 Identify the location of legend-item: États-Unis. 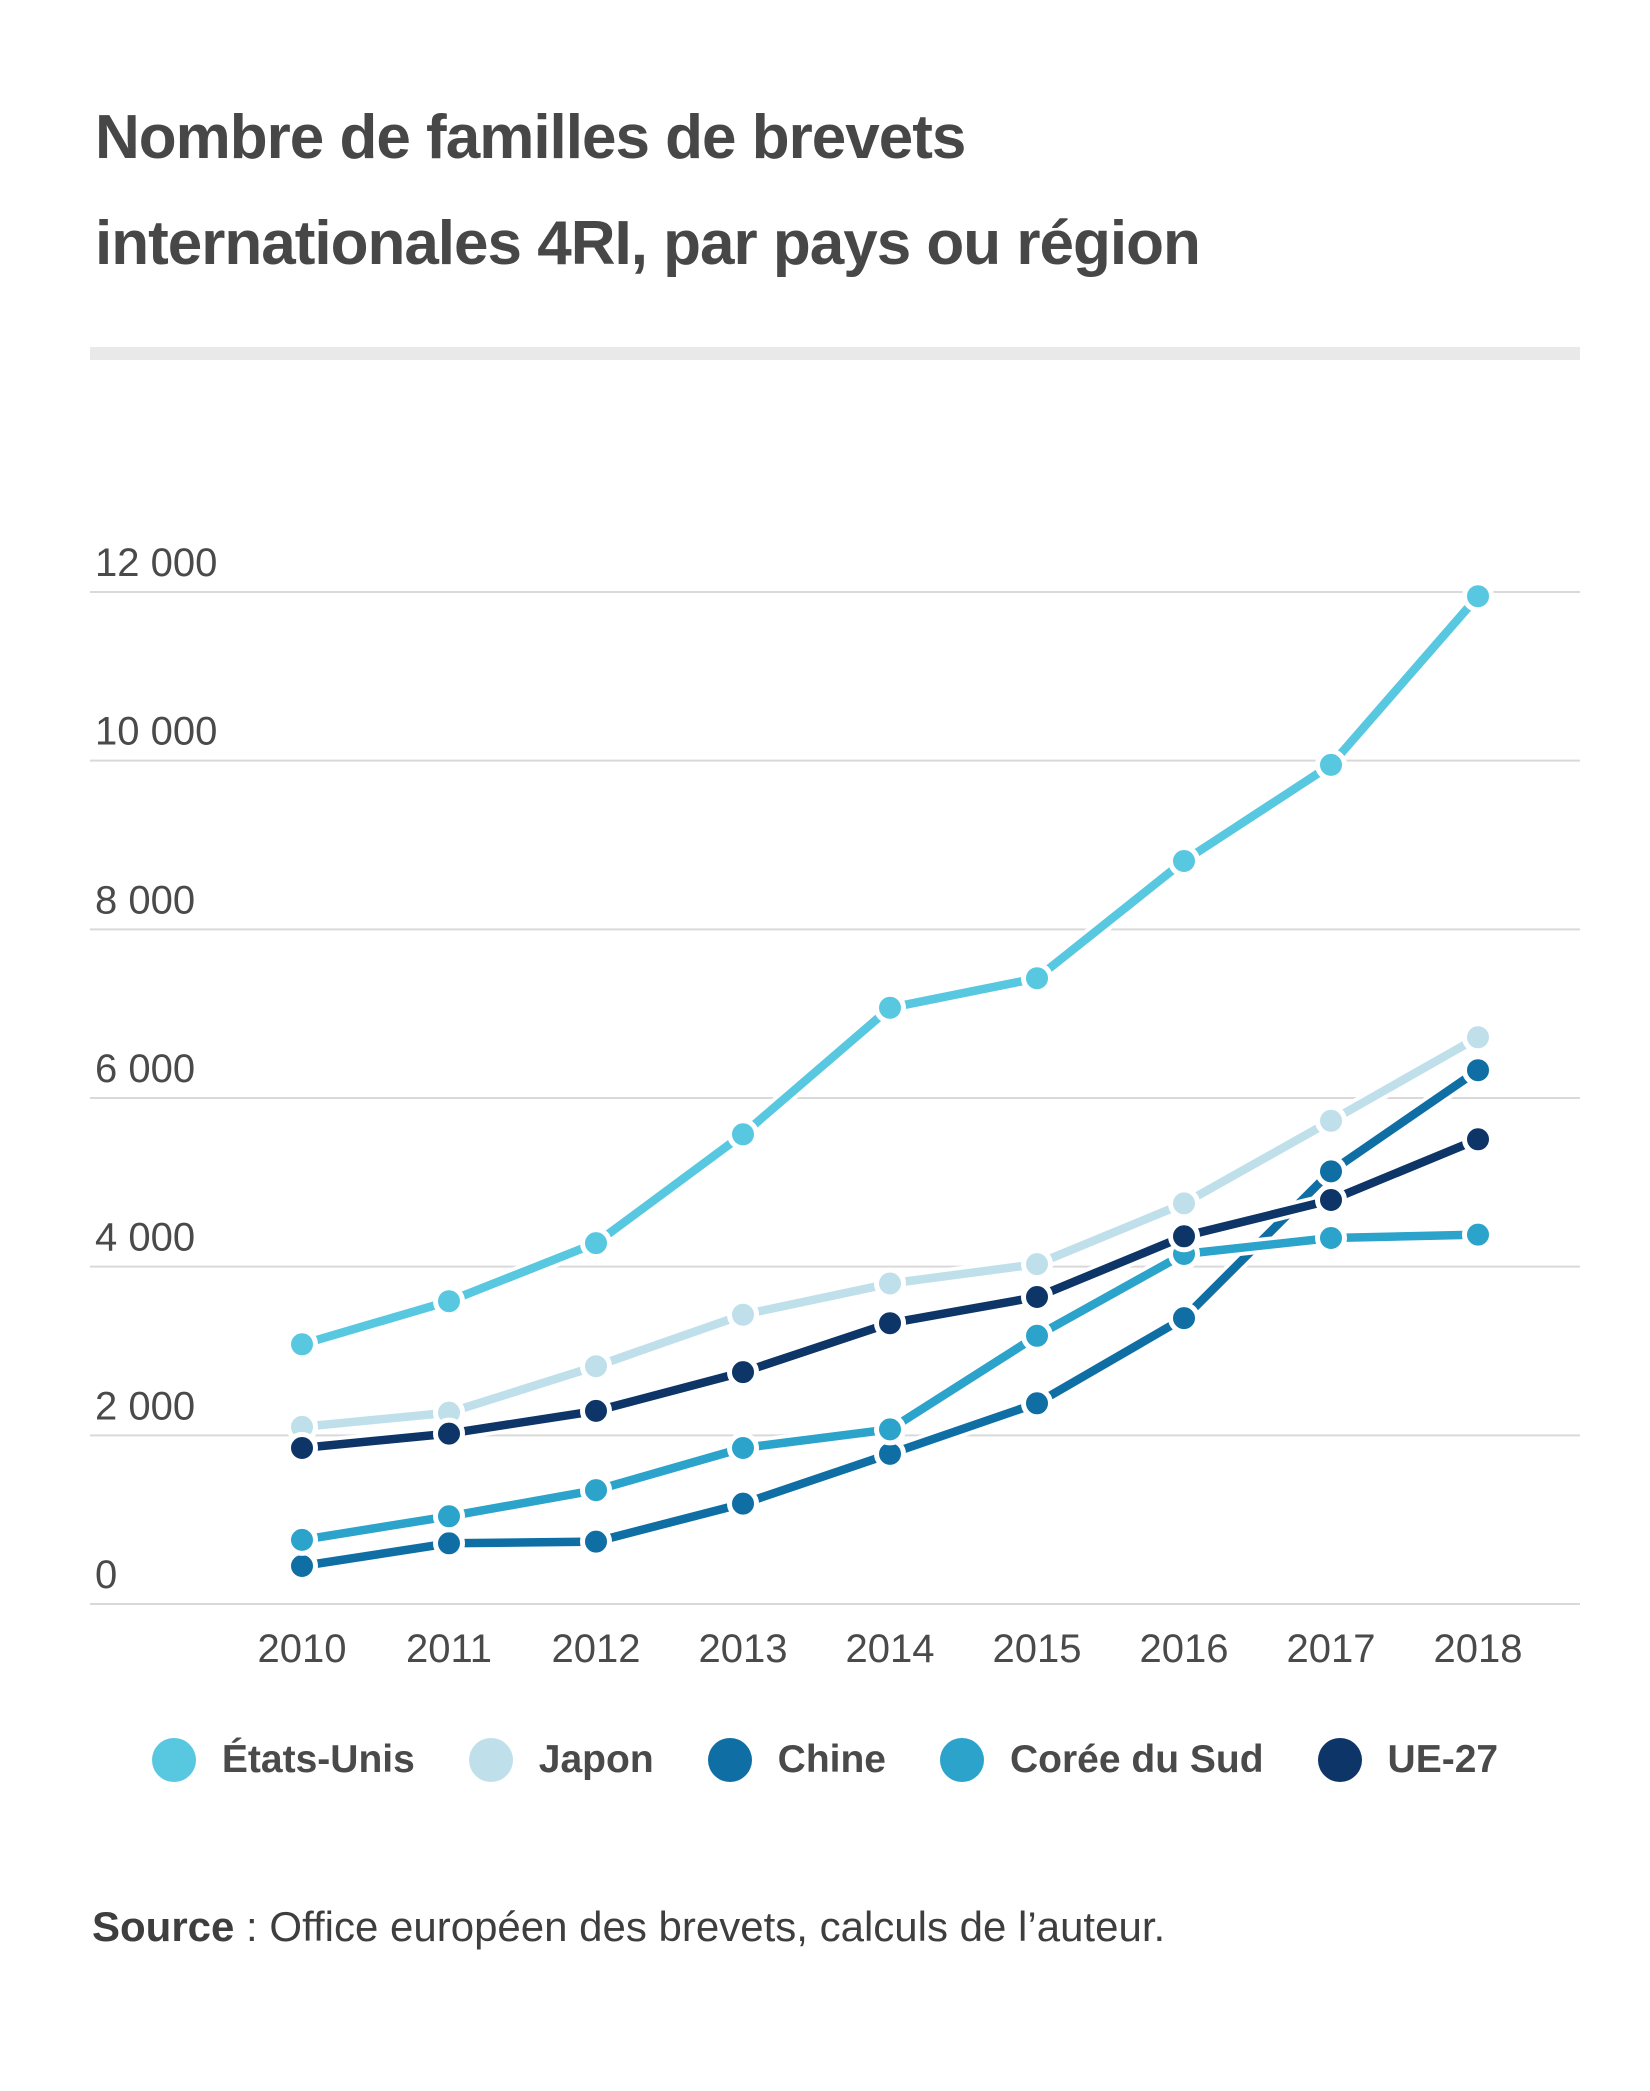
(283, 1760).